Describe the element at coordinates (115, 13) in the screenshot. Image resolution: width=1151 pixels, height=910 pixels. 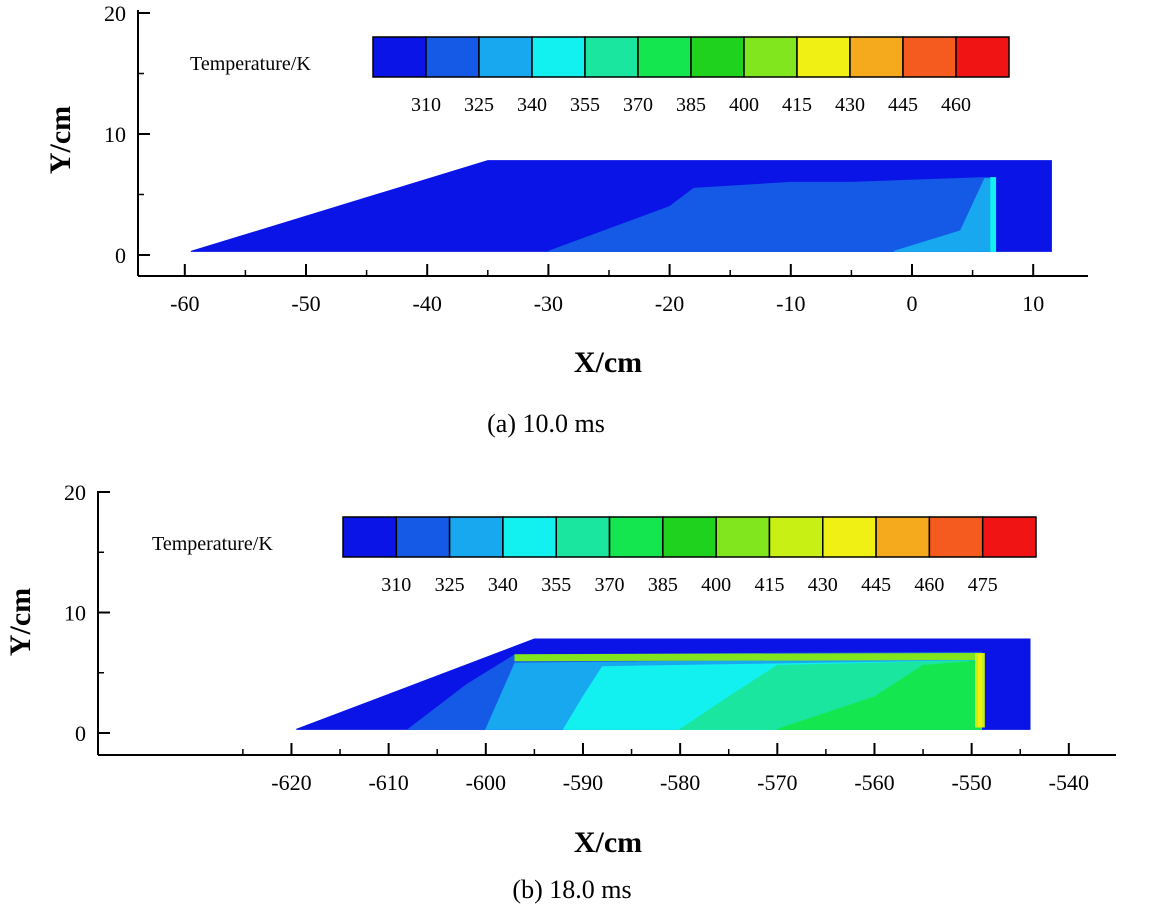
I see `y-tick-label-a-2: 20` at that location.